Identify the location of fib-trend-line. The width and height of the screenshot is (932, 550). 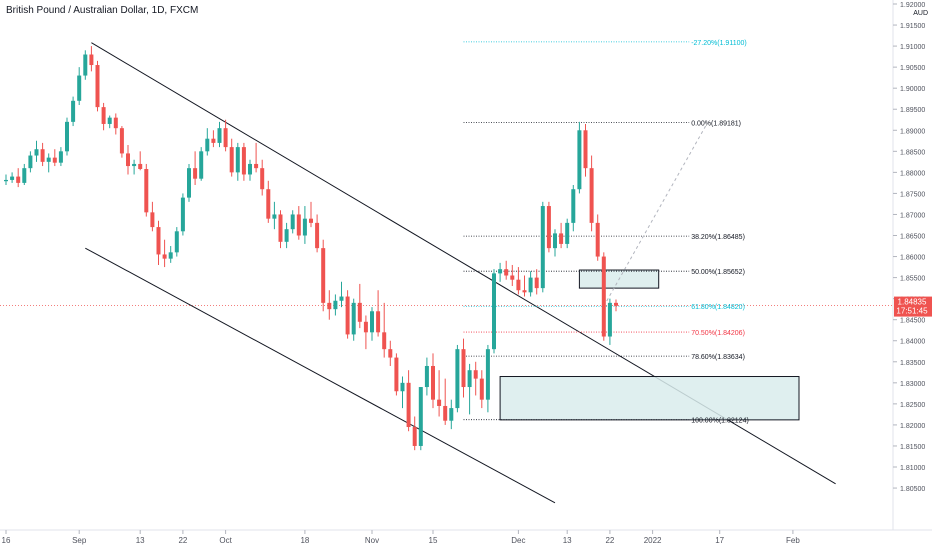
(655, 214).